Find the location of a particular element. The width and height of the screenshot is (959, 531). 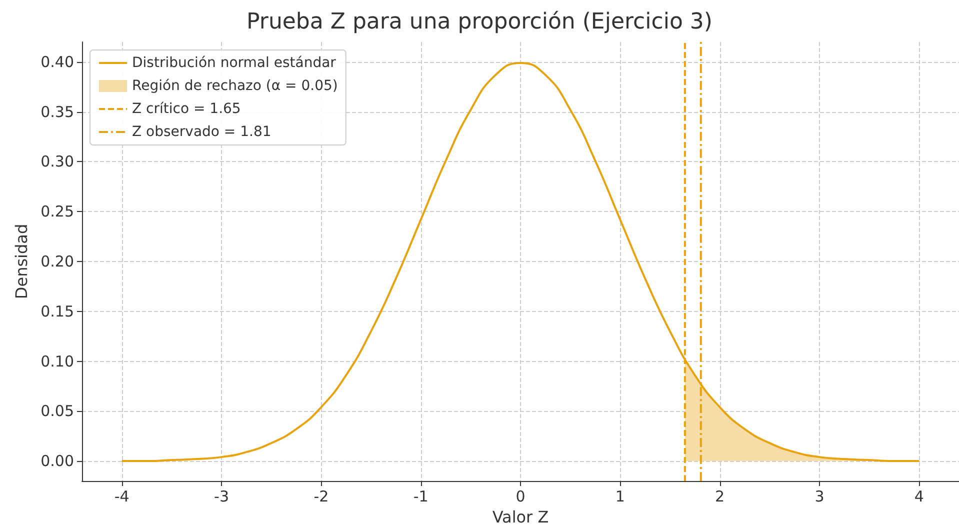

y-tick-label: 0.40 is located at coordinates (57, 61).